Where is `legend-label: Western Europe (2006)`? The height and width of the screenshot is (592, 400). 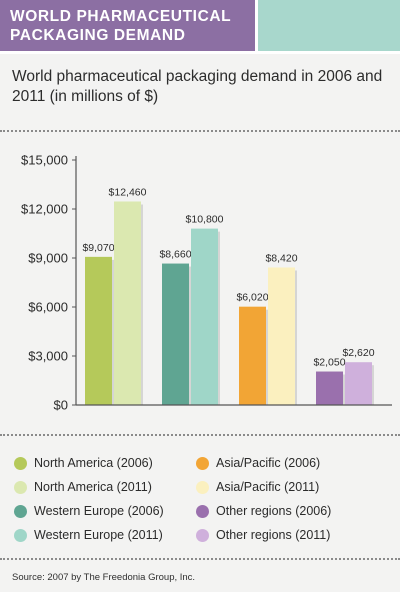
legend-label: Western Europe (2006) is located at coordinates (99, 511).